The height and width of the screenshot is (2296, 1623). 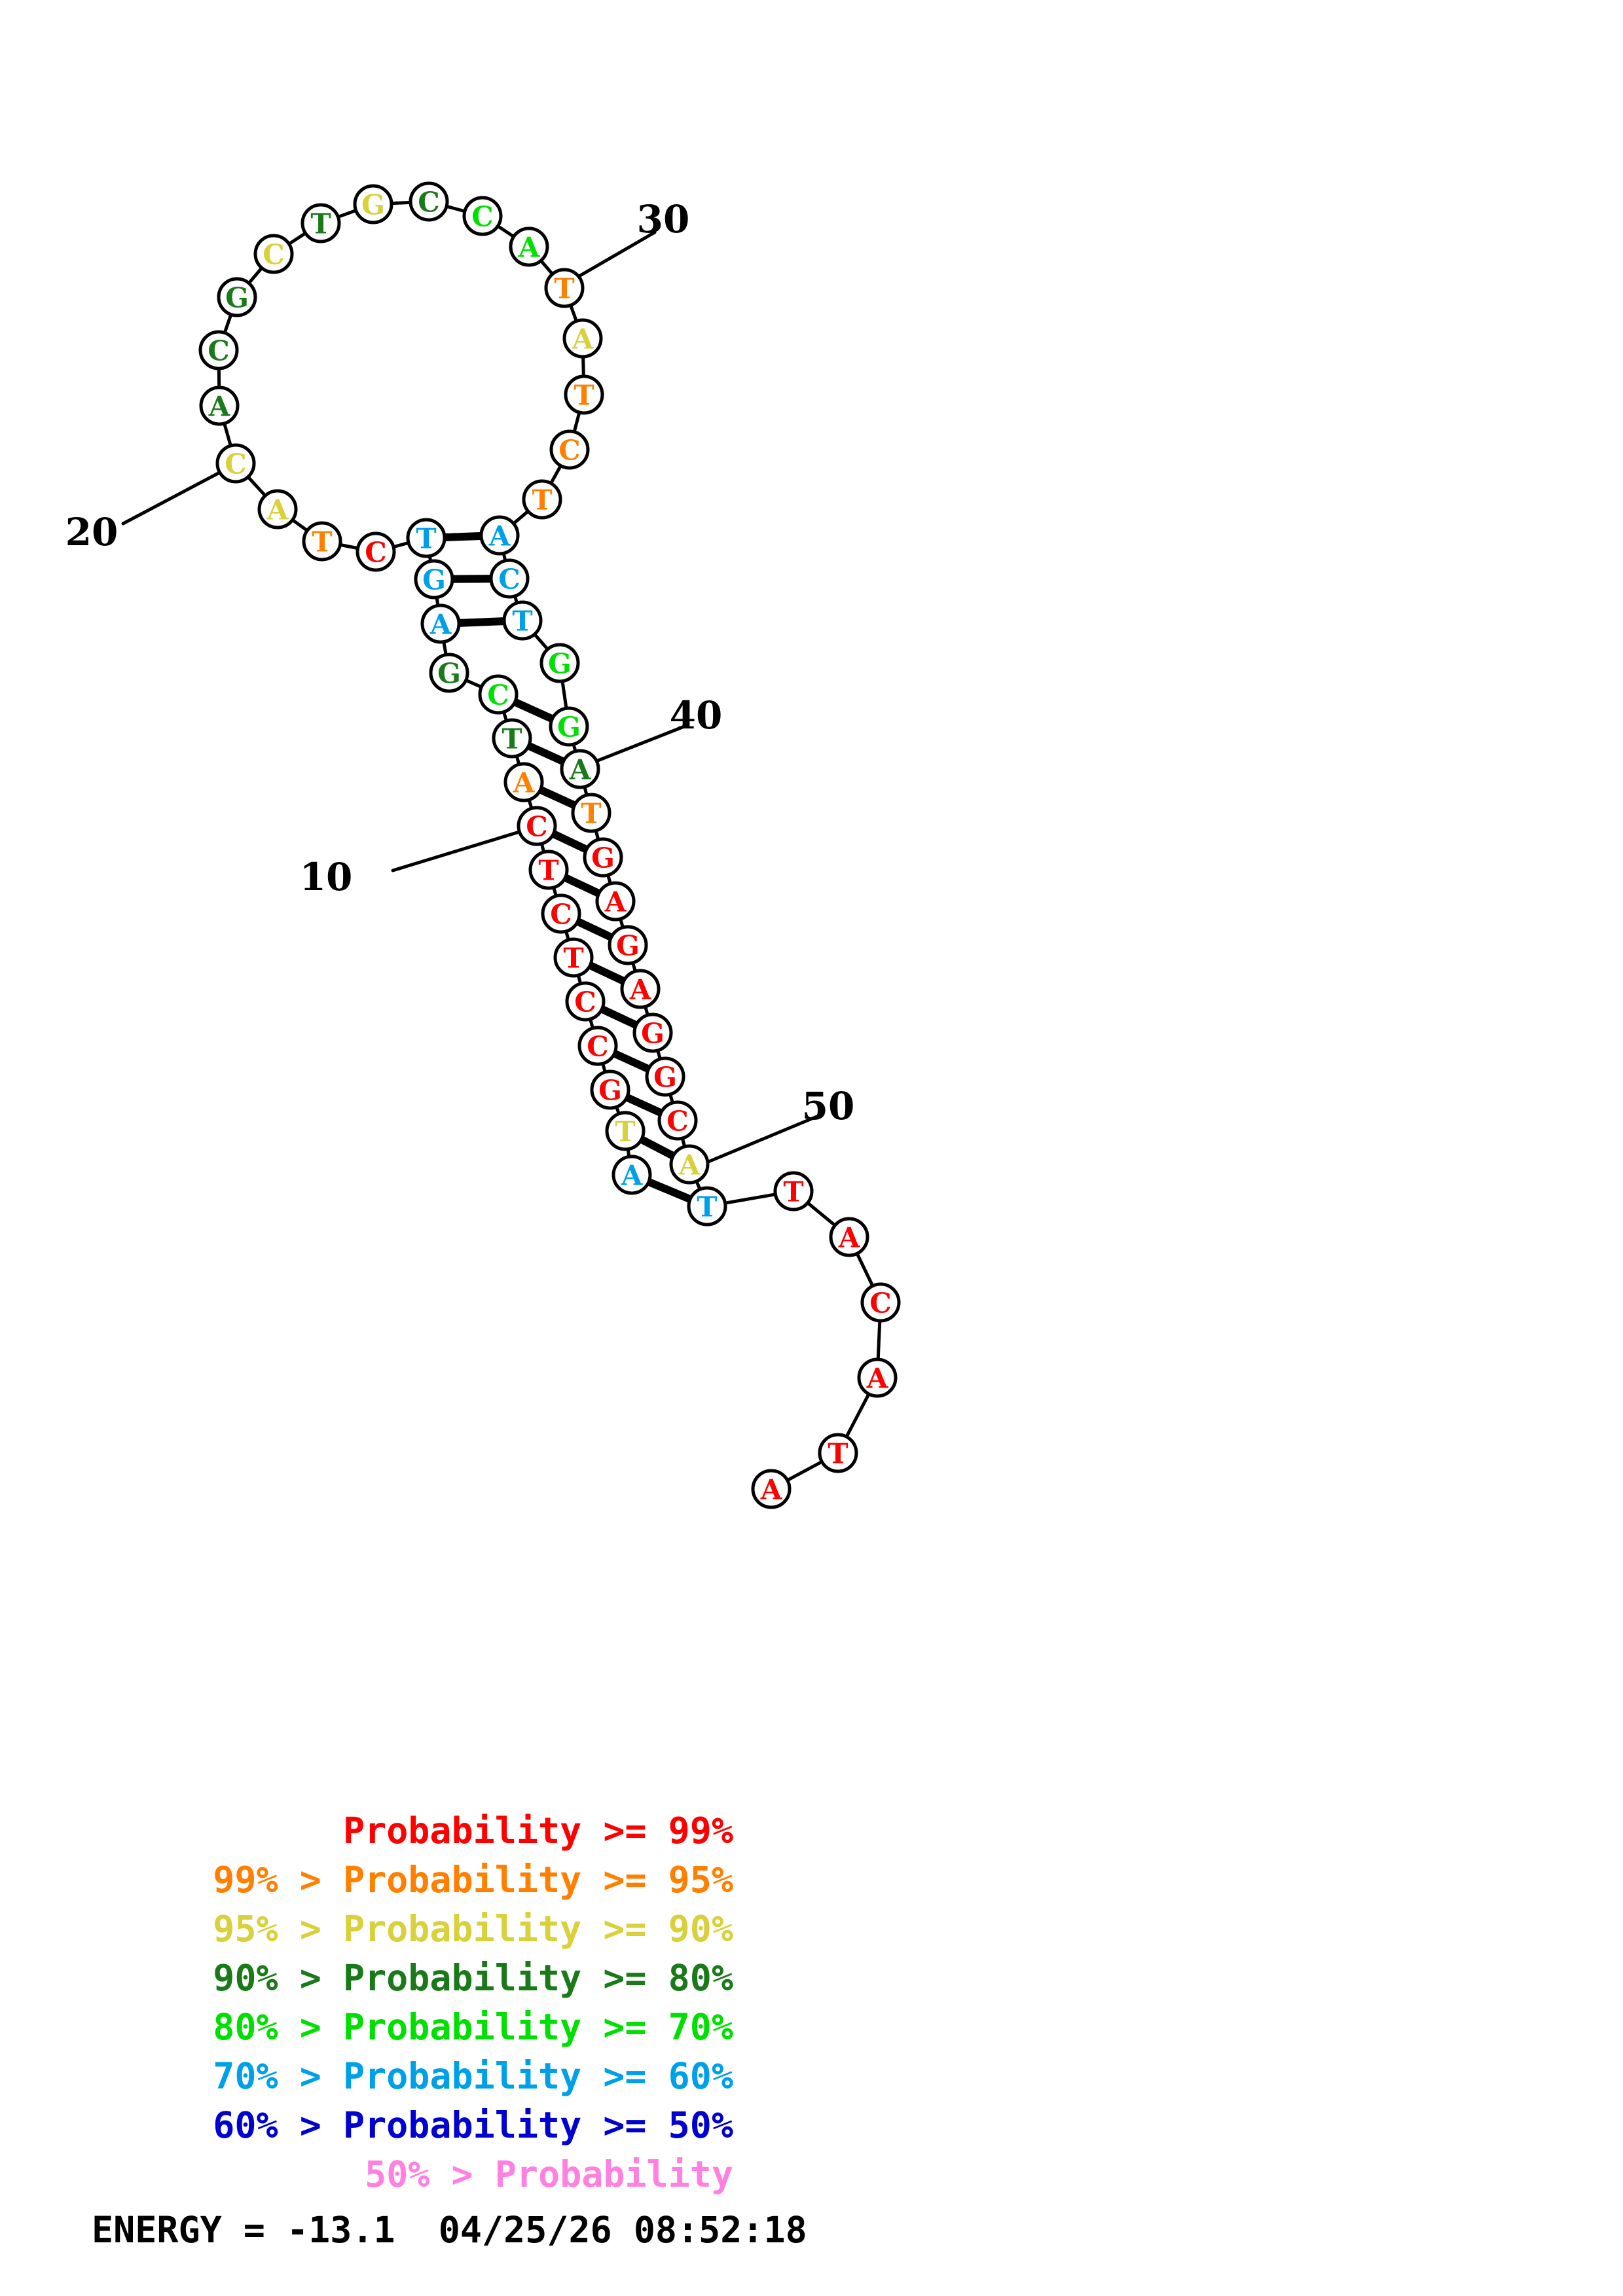 I want to click on position-label: 40, so click(x=696, y=715).